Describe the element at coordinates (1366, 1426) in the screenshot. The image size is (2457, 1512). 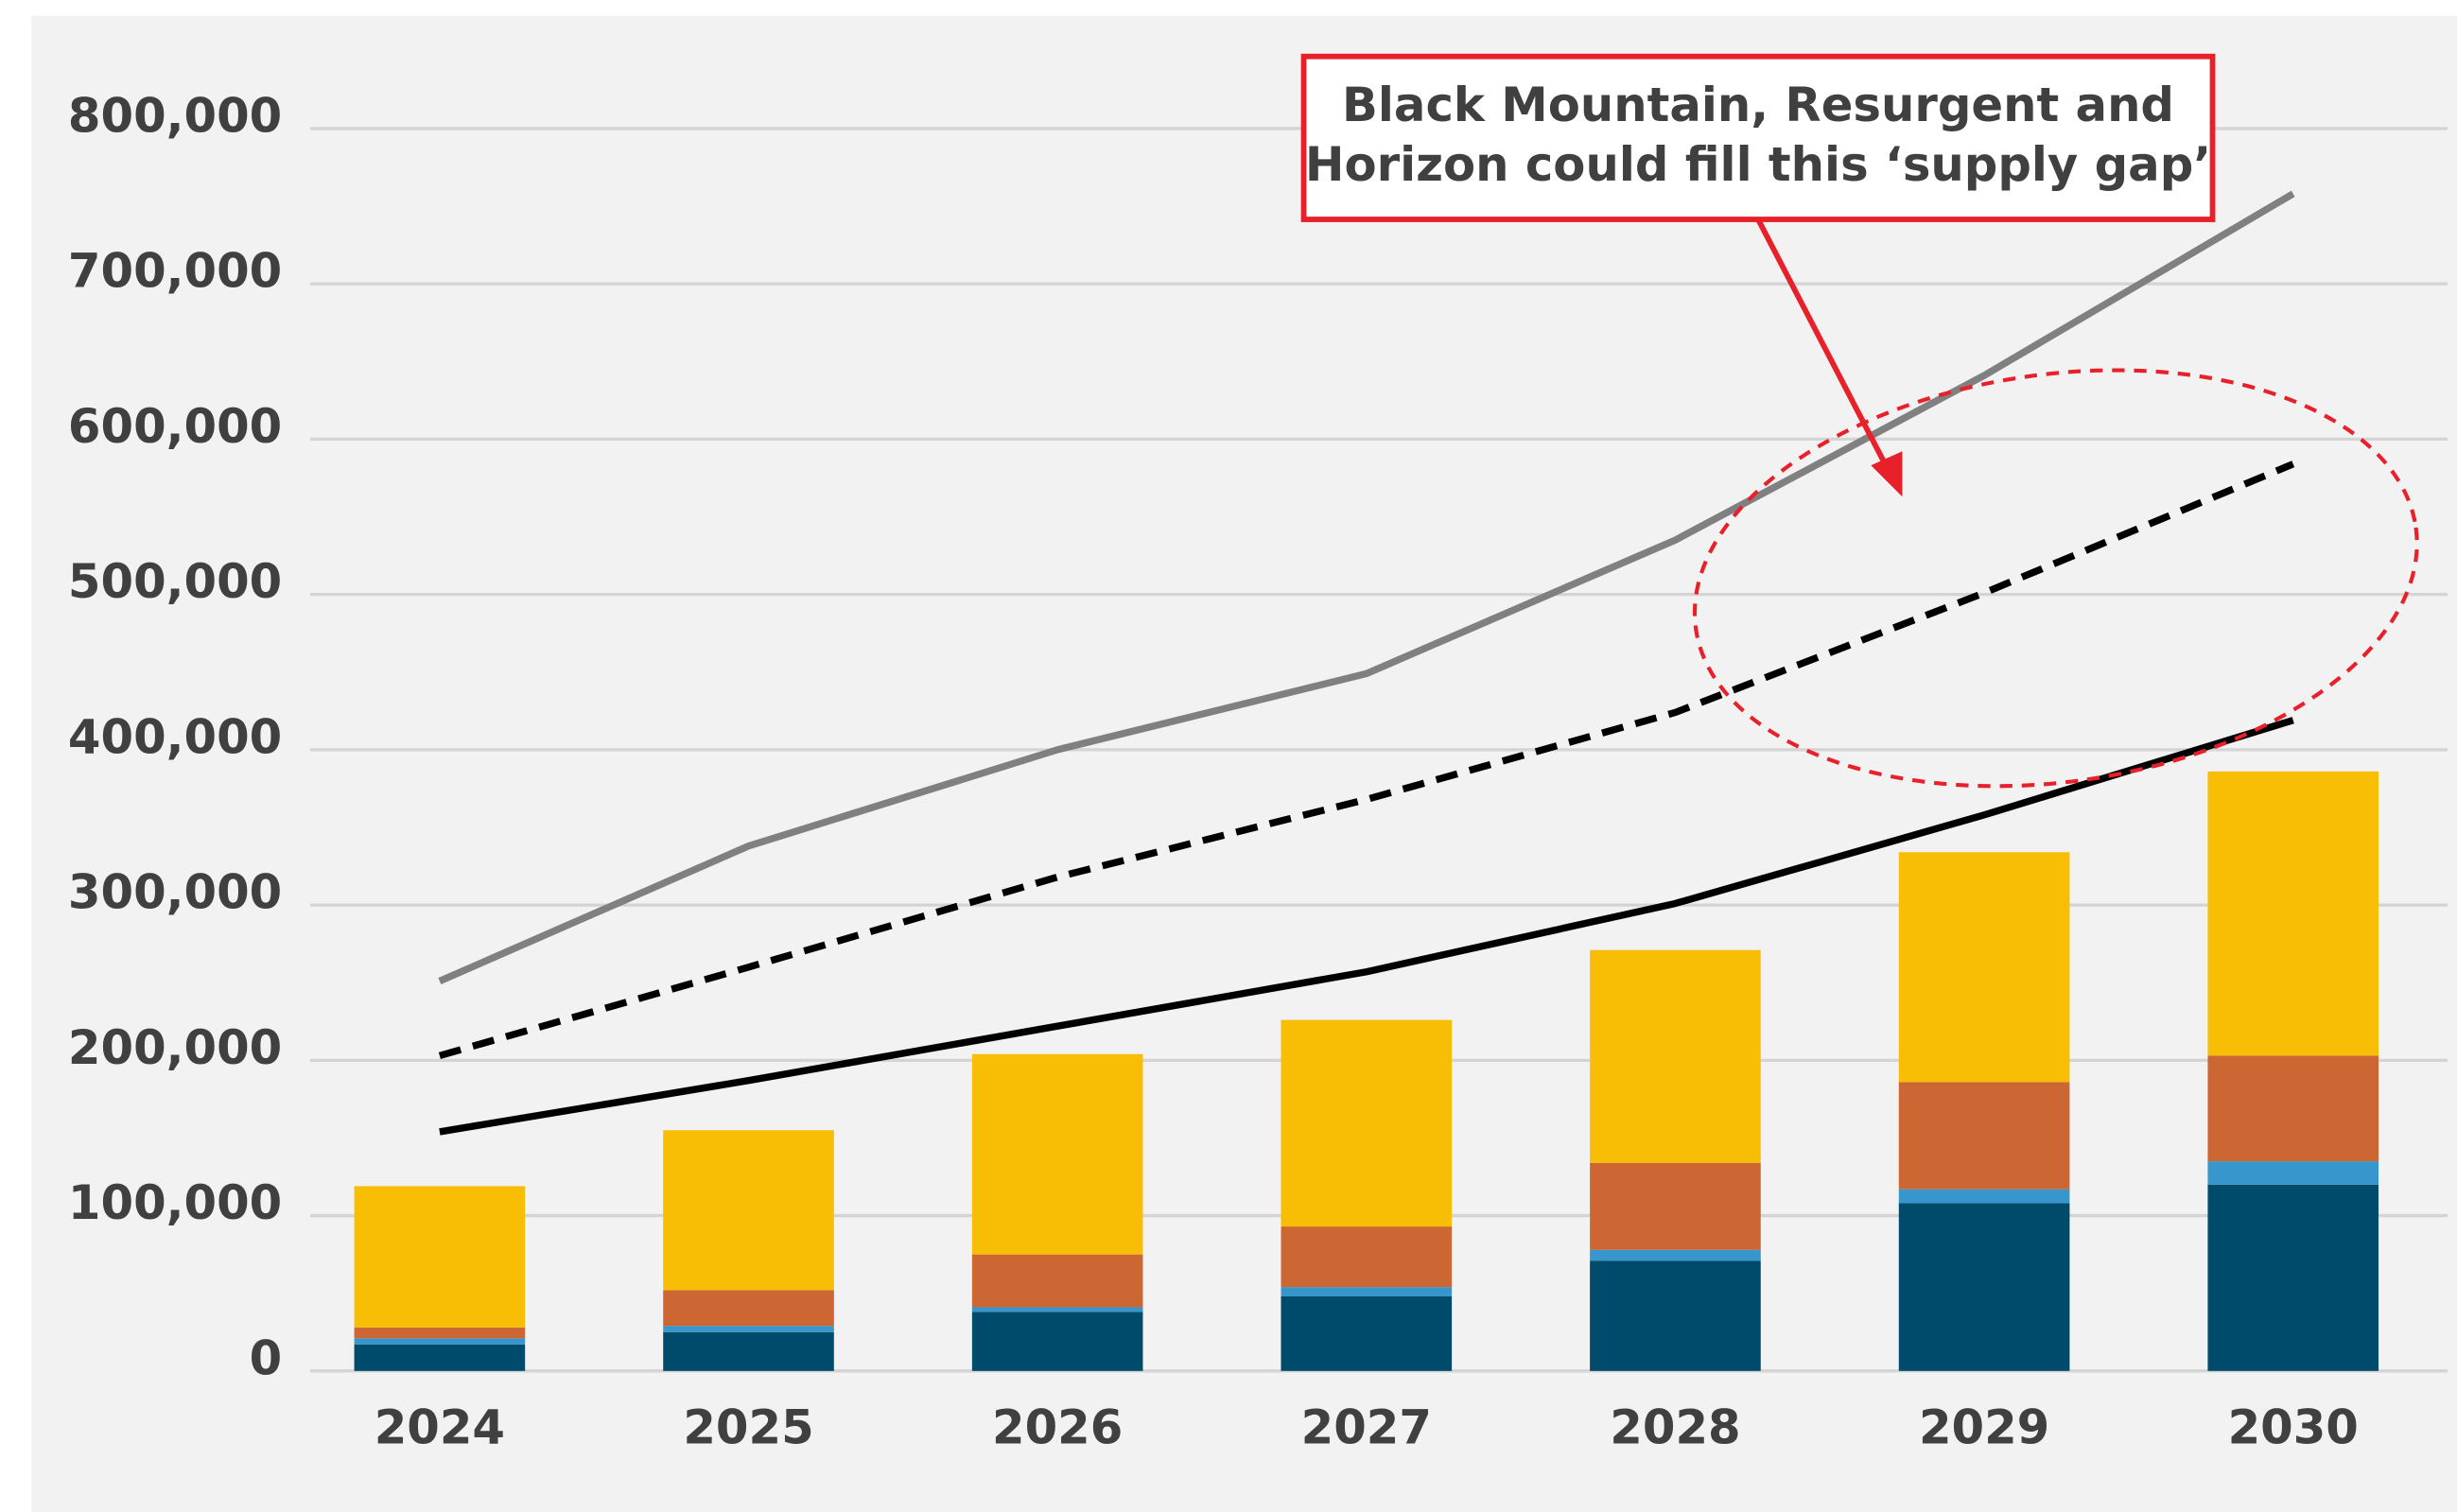
I see `x-tick-label: 2027` at that location.